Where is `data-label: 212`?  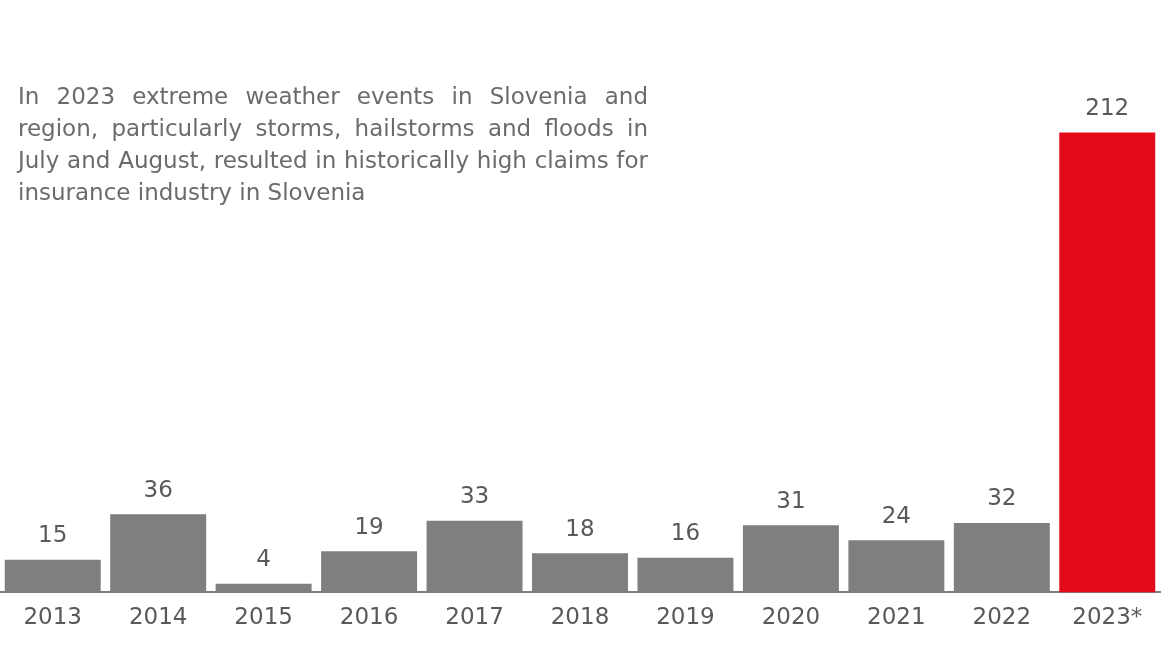
data-label: 212 is located at coordinates (1107, 106).